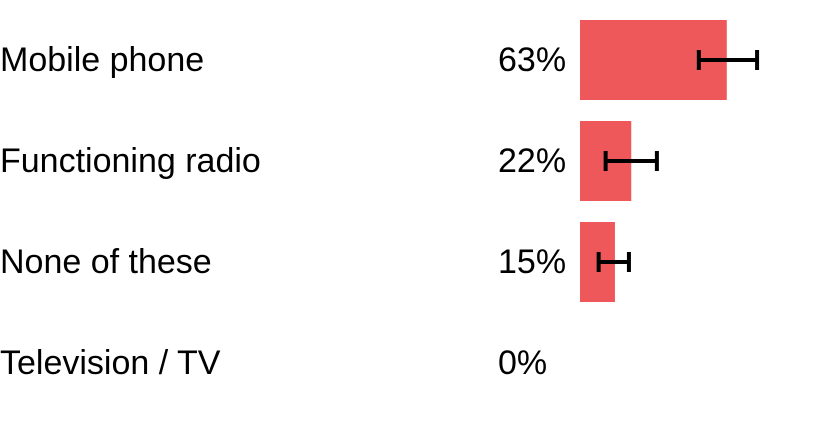 The width and height of the screenshot is (825, 425). I want to click on value-label: 15%, so click(532, 262).